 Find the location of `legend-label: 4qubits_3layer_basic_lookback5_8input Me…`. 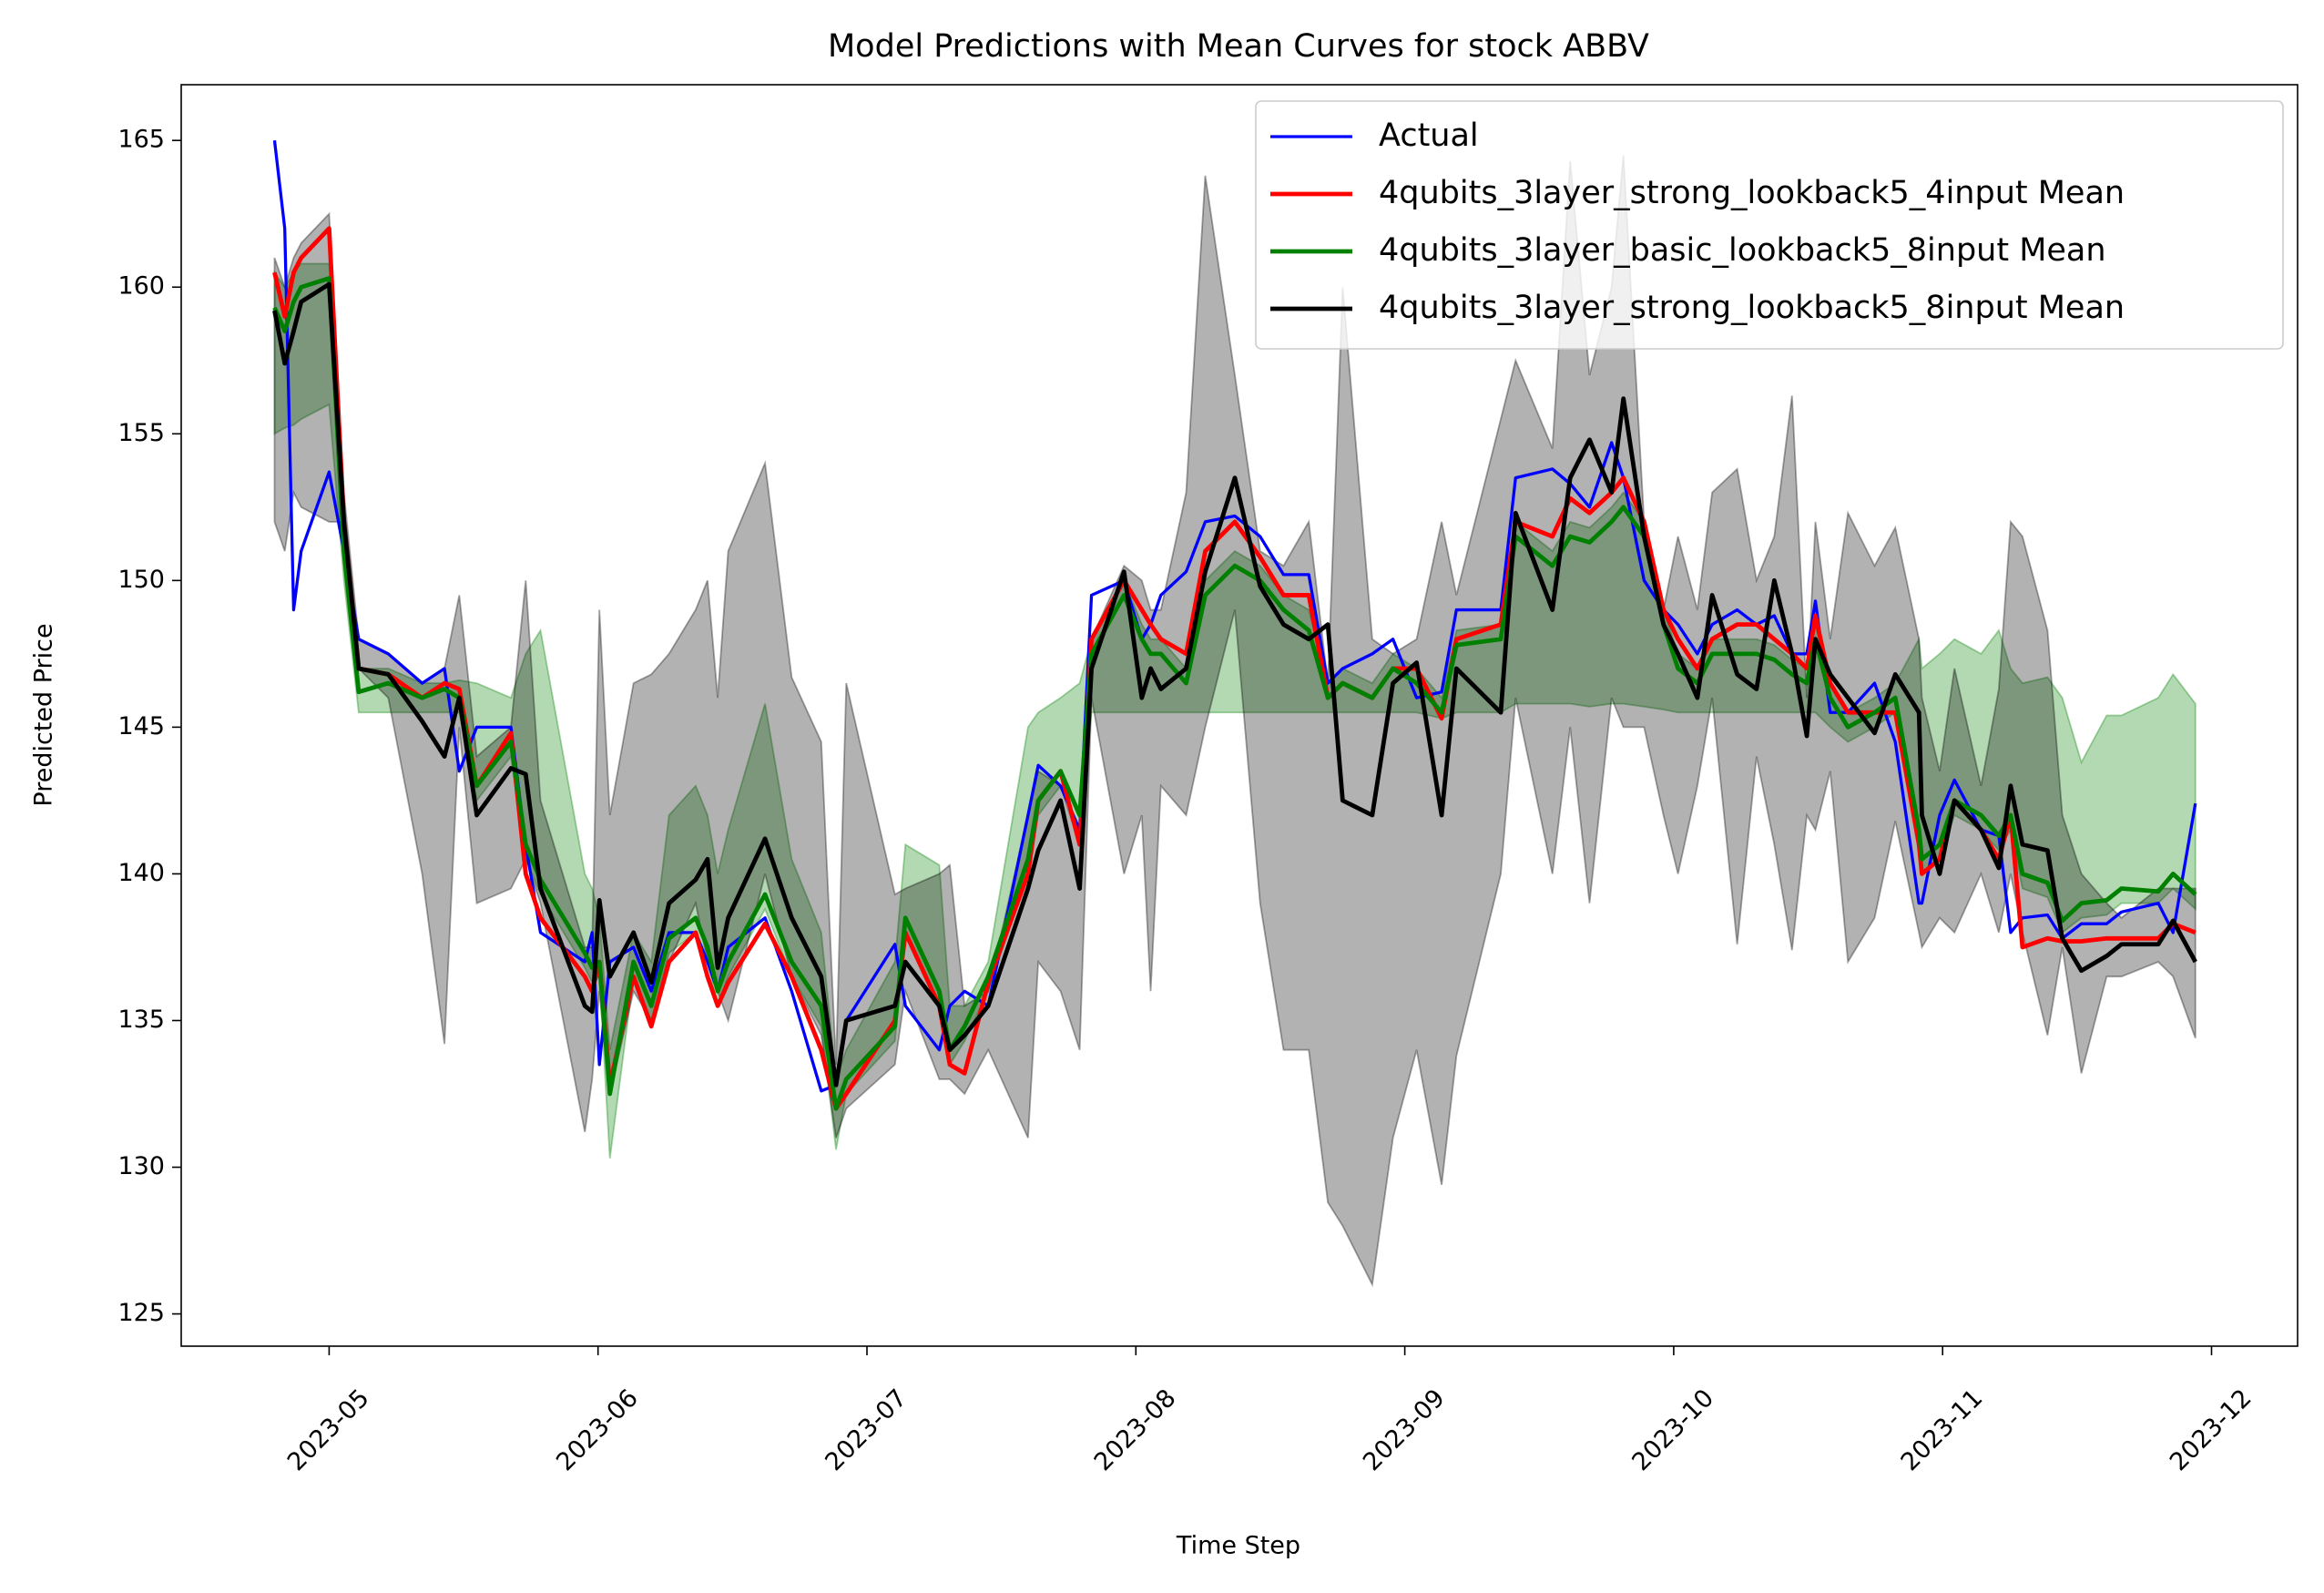

legend-label: 4qubits_3layer_basic_lookback5_8input Me… is located at coordinates (1742, 250).